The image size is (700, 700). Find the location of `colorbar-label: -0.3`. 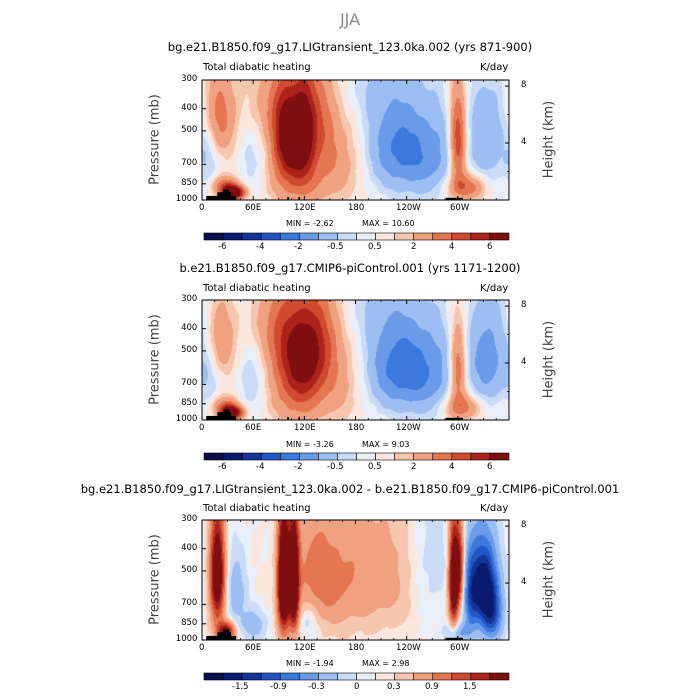

colorbar-label: -0.3 is located at coordinates (316, 687).